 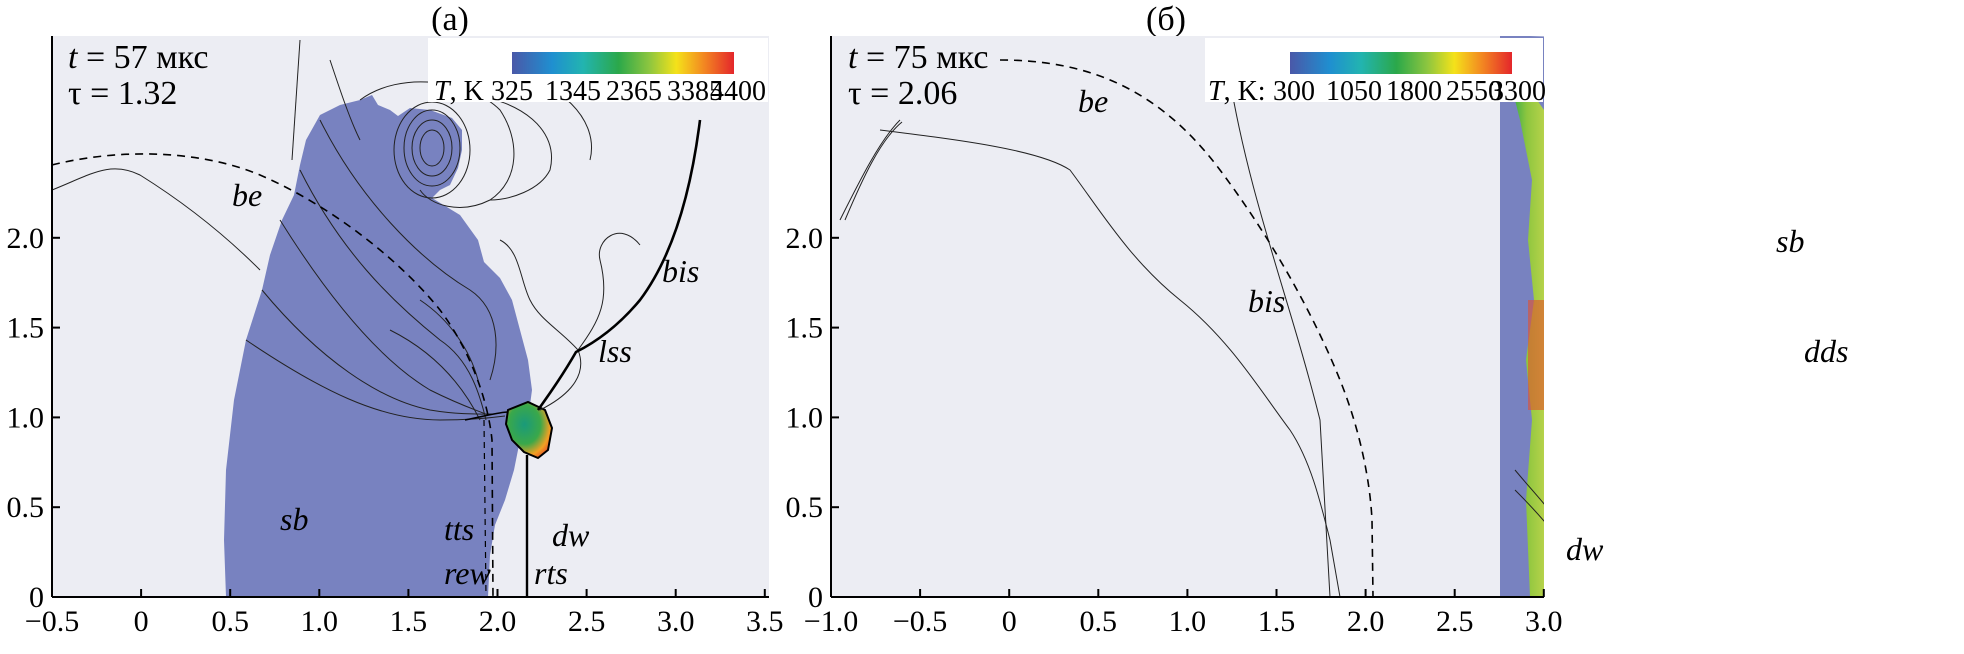 What do you see at coordinates (1612, 584) in the screenshot?
I see `panel-b-droplet` at bounding box center [1612, 584].